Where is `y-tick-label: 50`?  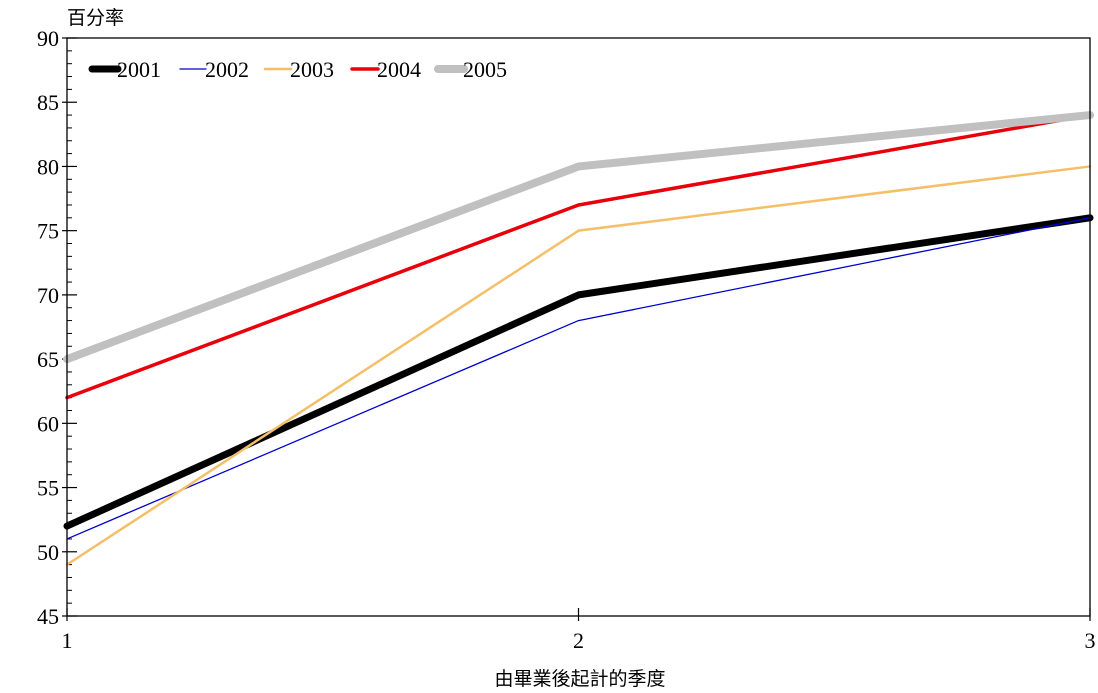
y-tick-label: 50 is located at coordinates (48, 552).